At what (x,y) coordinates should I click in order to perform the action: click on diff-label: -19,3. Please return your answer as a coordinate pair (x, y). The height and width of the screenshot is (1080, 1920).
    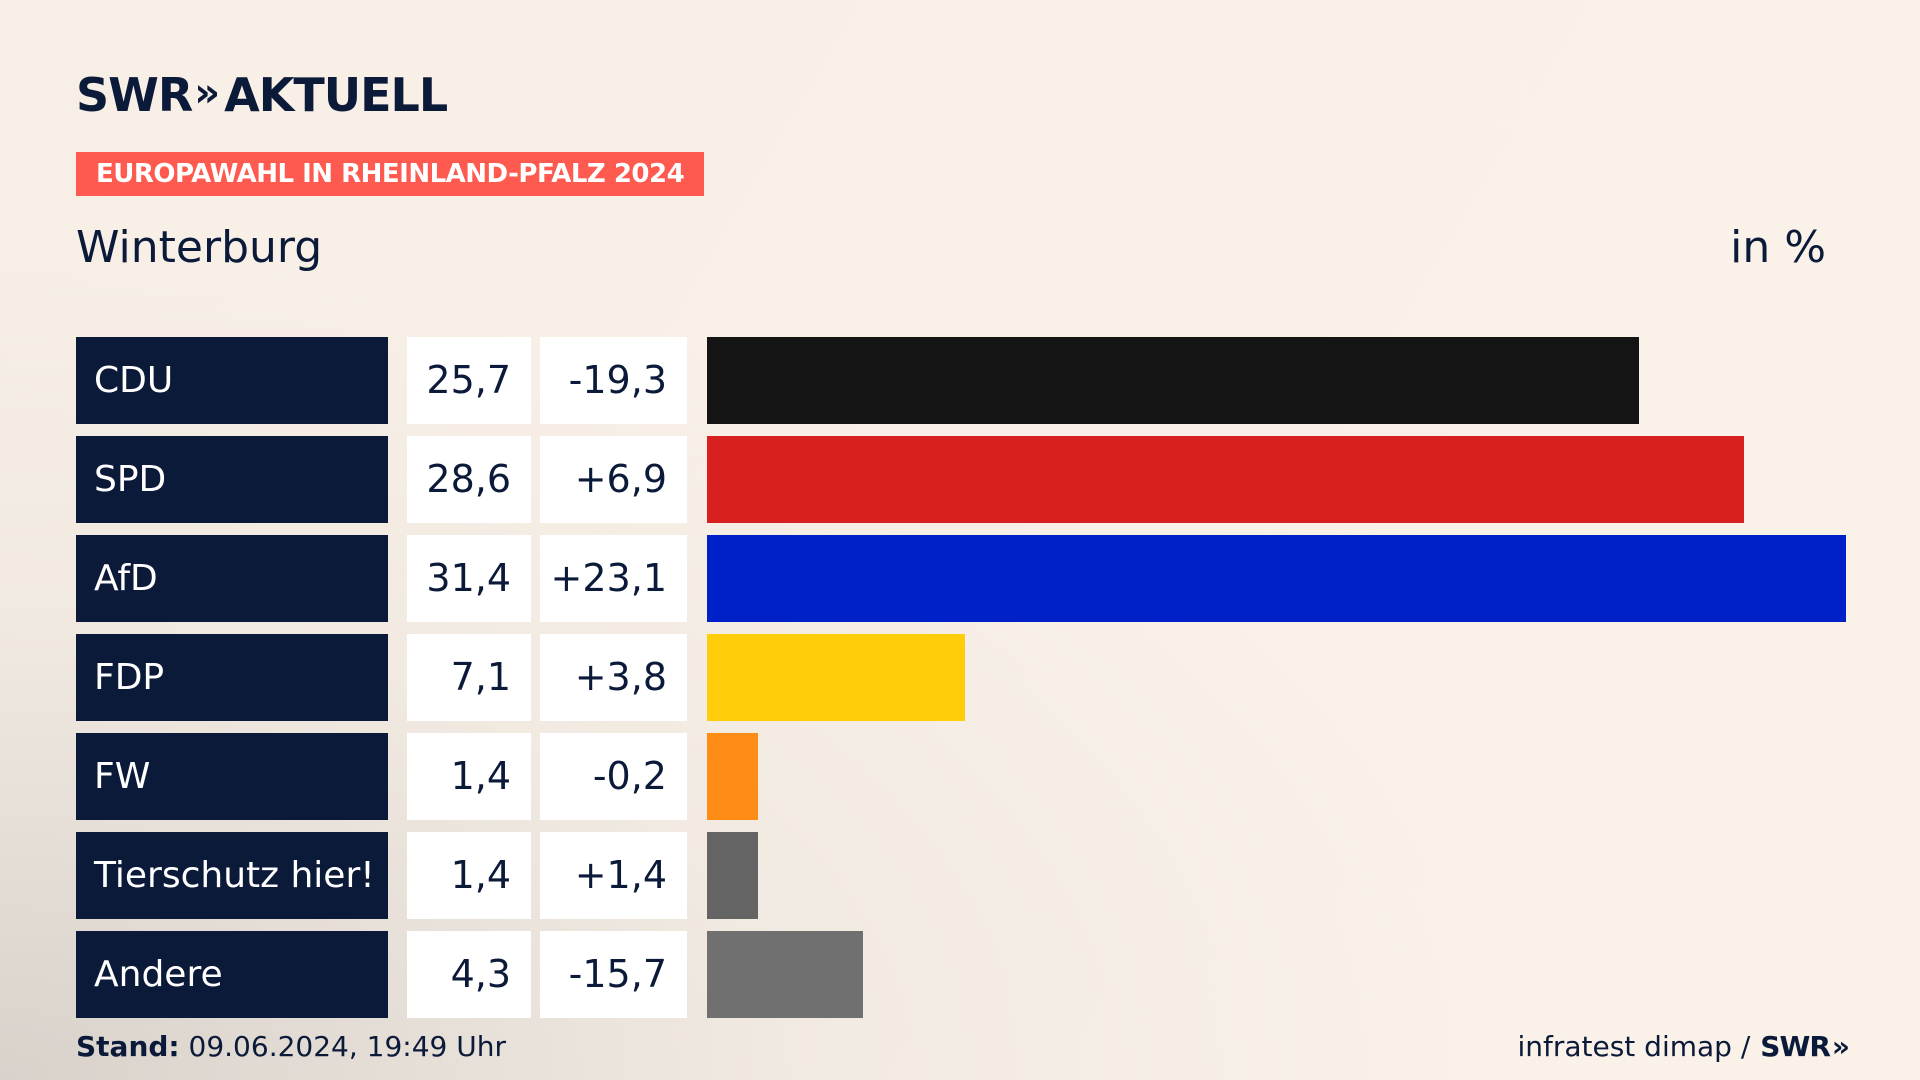
    Looking at the image, I should click on (613, 380).